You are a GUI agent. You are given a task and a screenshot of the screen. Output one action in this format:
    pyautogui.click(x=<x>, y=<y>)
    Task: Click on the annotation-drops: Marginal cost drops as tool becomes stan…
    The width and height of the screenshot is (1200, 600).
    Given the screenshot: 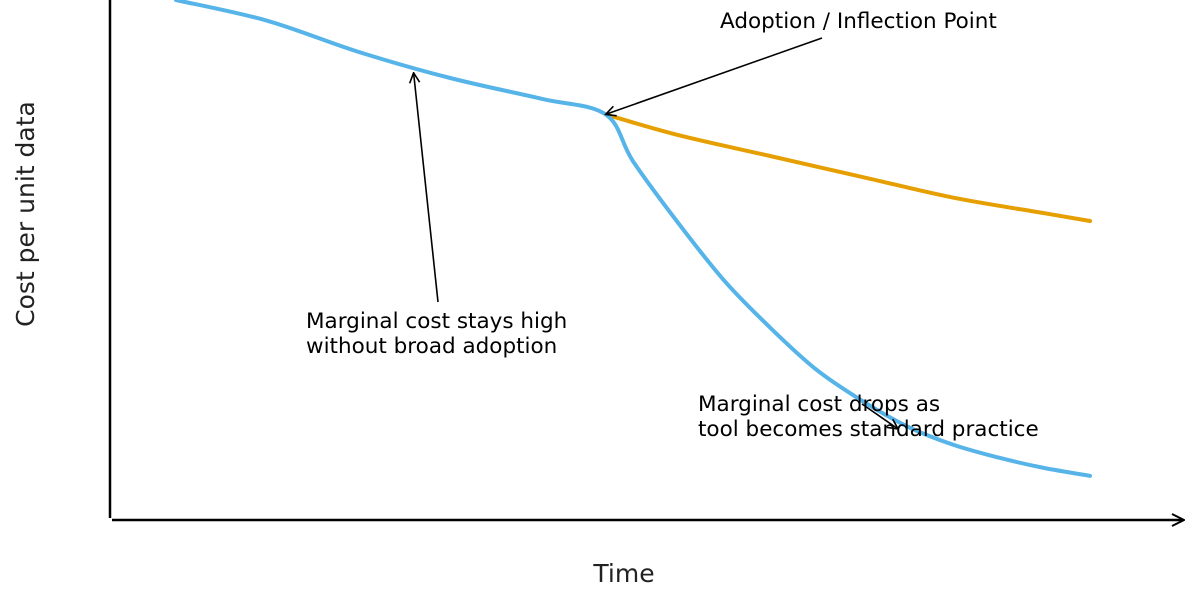 What is the action you would take?
    pyautogui.click(x=868, y=417)
    